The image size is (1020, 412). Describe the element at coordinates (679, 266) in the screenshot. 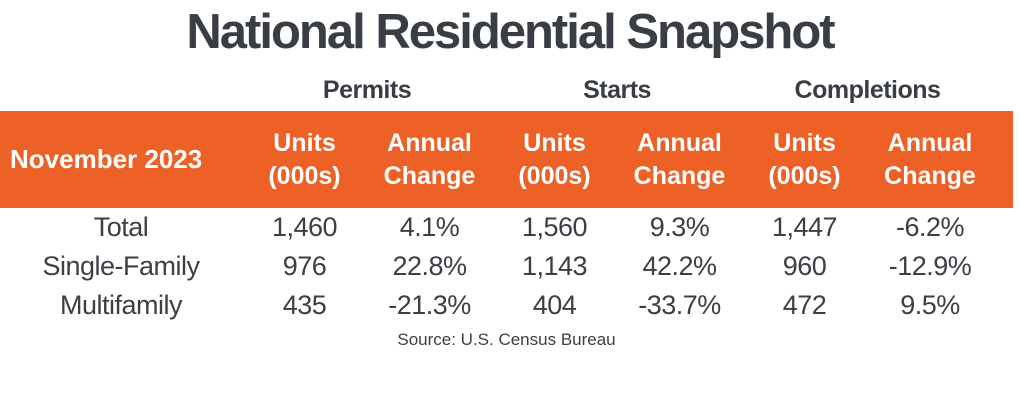

I see `cell-starts-annual-change: 42.2%` at that location.